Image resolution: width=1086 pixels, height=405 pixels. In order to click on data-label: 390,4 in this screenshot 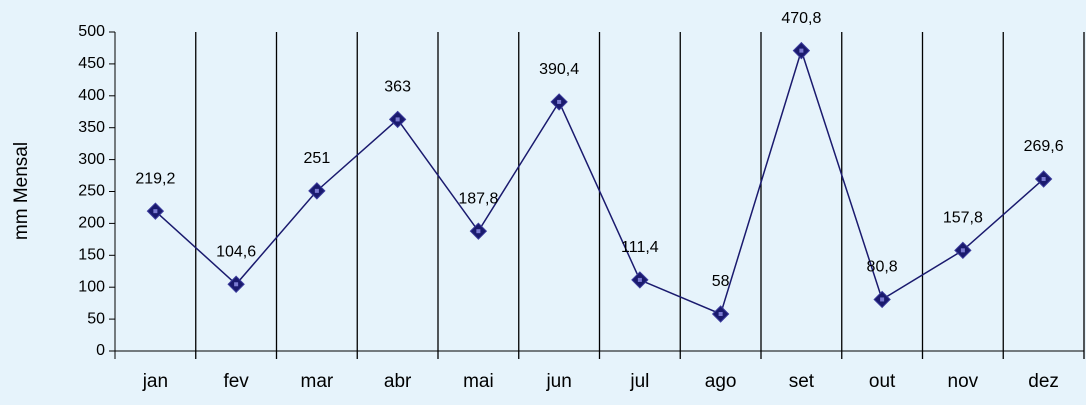, I will do `click(559, 69)`.